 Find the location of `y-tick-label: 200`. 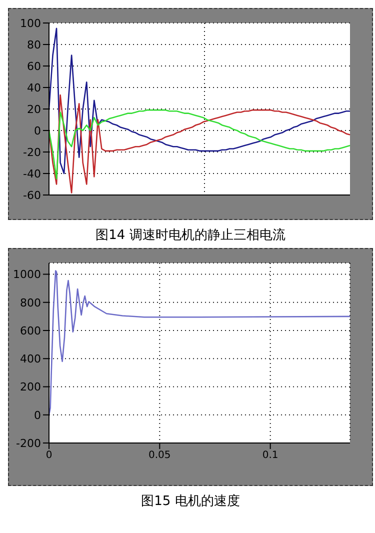

y-tick-label: 200 is located at coordinates (30, 387).